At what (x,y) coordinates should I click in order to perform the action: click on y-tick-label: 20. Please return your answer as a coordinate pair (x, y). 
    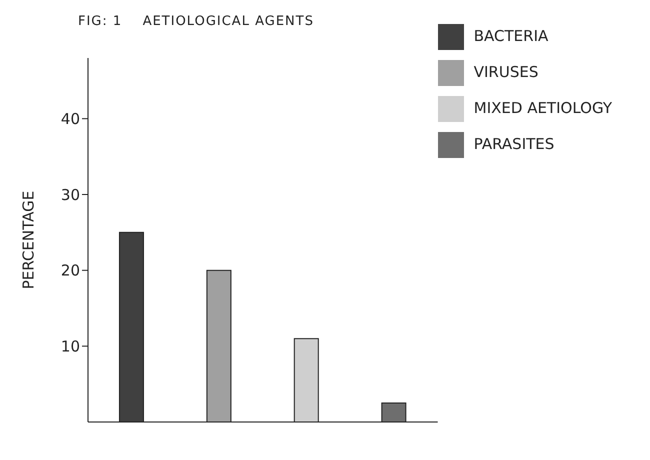
    Looking at the image, I should click on (70, 271).